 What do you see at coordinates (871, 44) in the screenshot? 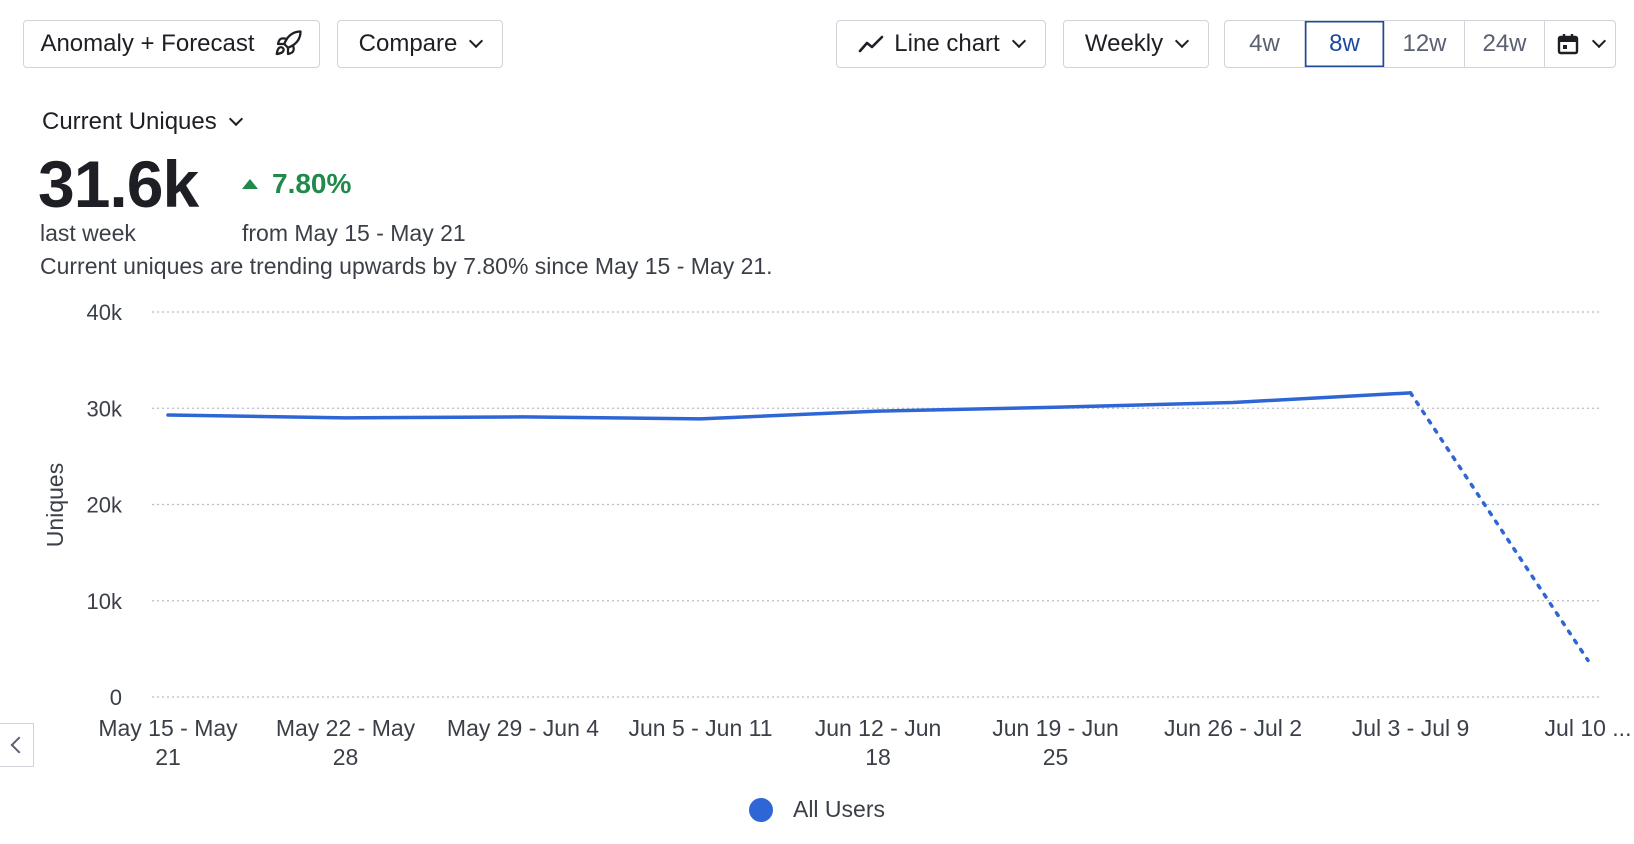
I see `line-chart-icon` at bounding box center [871, 44].